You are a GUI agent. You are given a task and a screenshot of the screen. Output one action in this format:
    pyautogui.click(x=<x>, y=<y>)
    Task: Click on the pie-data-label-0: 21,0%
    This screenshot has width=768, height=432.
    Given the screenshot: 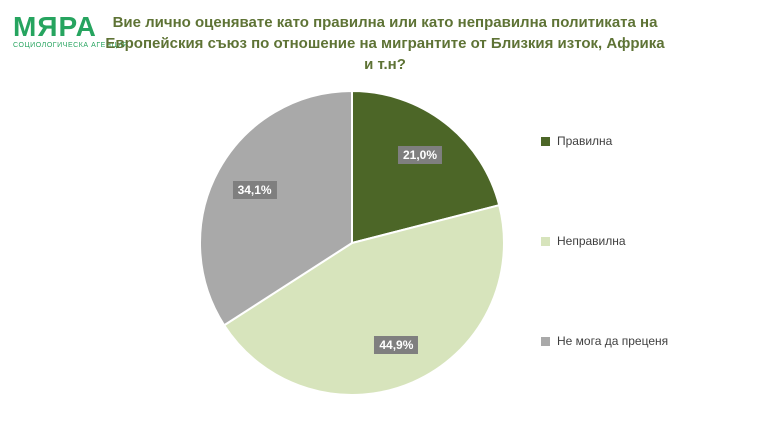 What is the action you would take?
    pyautogui.click(x=420, y=155)
    